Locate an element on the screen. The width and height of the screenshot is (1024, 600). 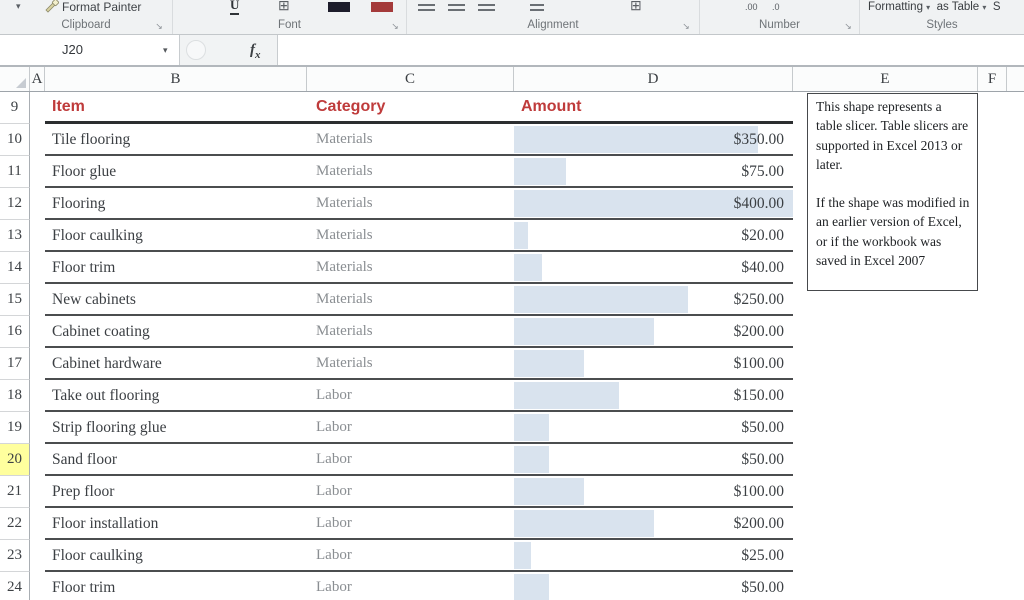
borders-icon: ⊞ is located at coordinates (284, 6).